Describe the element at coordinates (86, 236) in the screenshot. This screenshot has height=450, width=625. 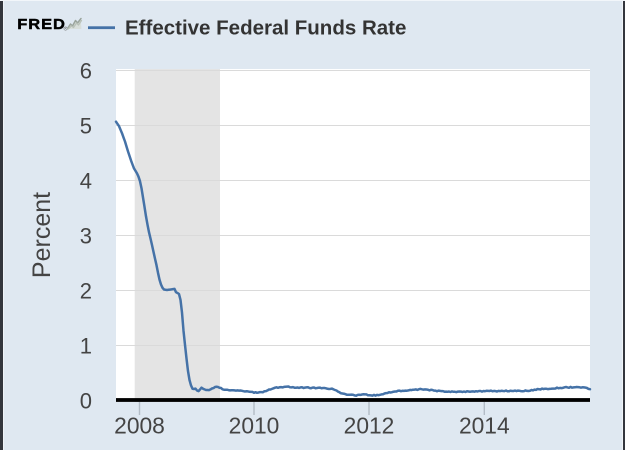
I see `svg-text: 3` at that location.